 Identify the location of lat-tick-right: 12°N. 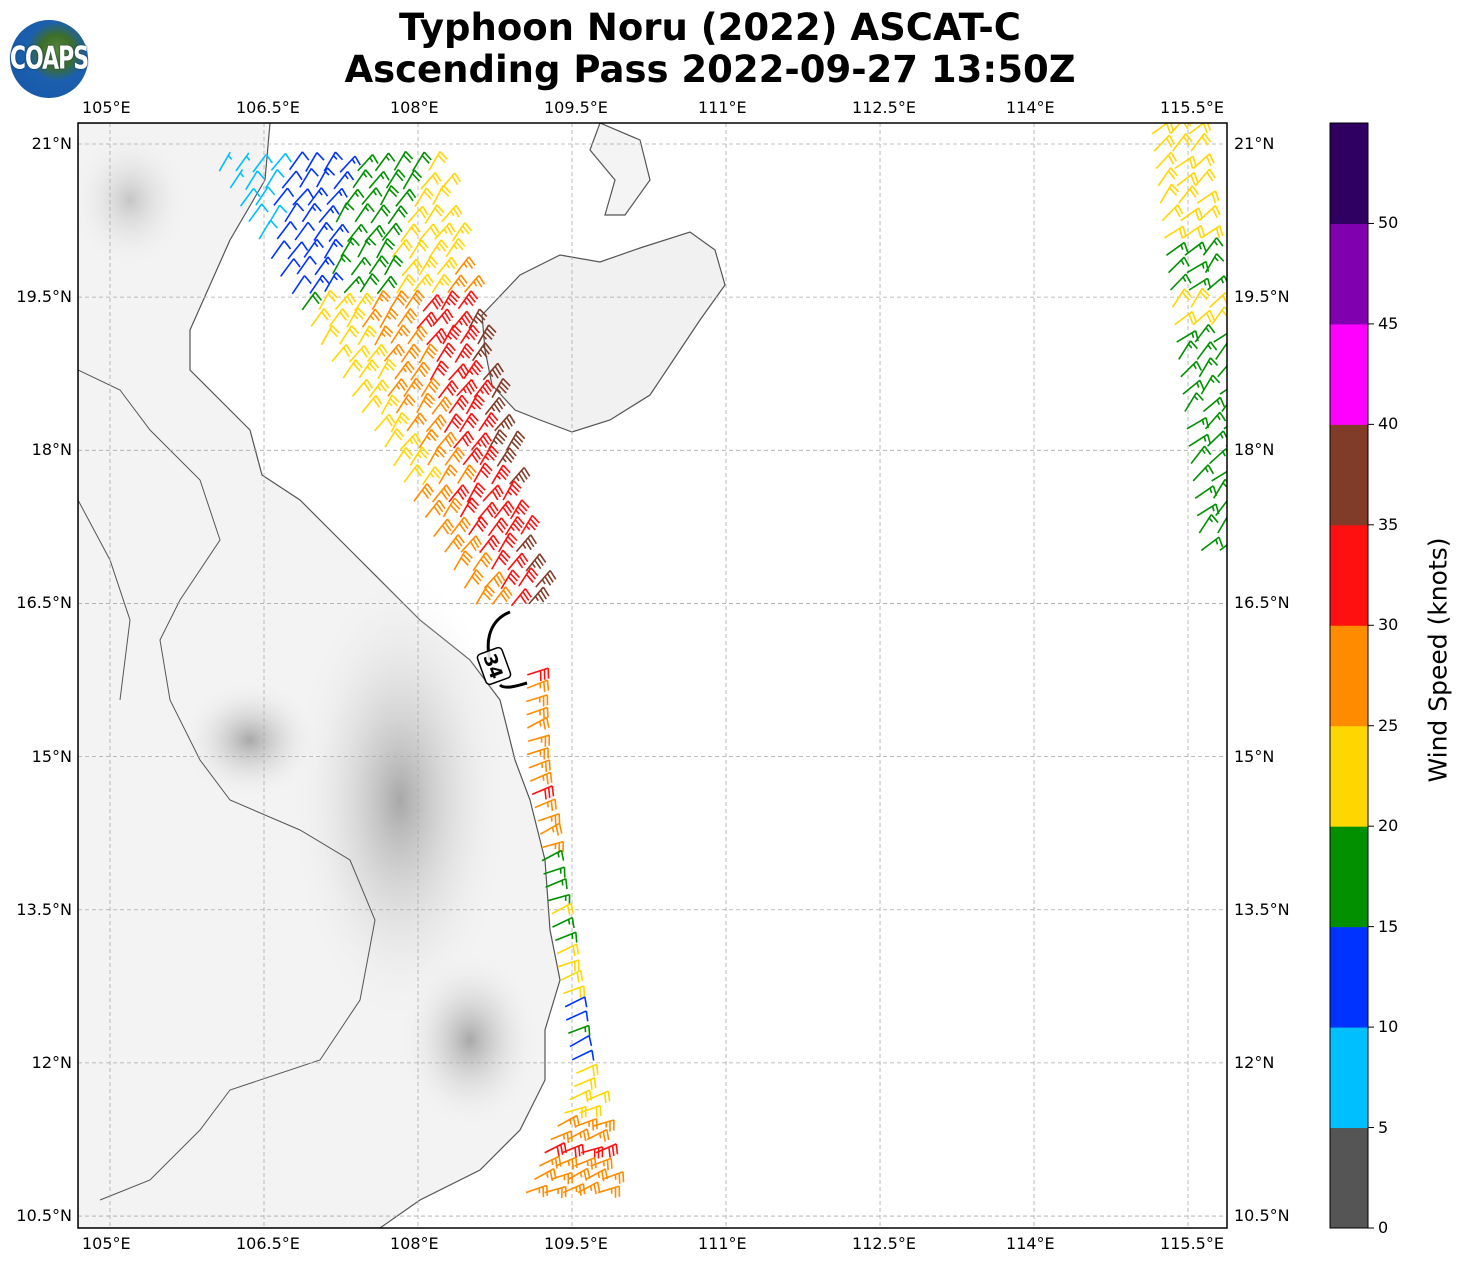
(1254, 1062).